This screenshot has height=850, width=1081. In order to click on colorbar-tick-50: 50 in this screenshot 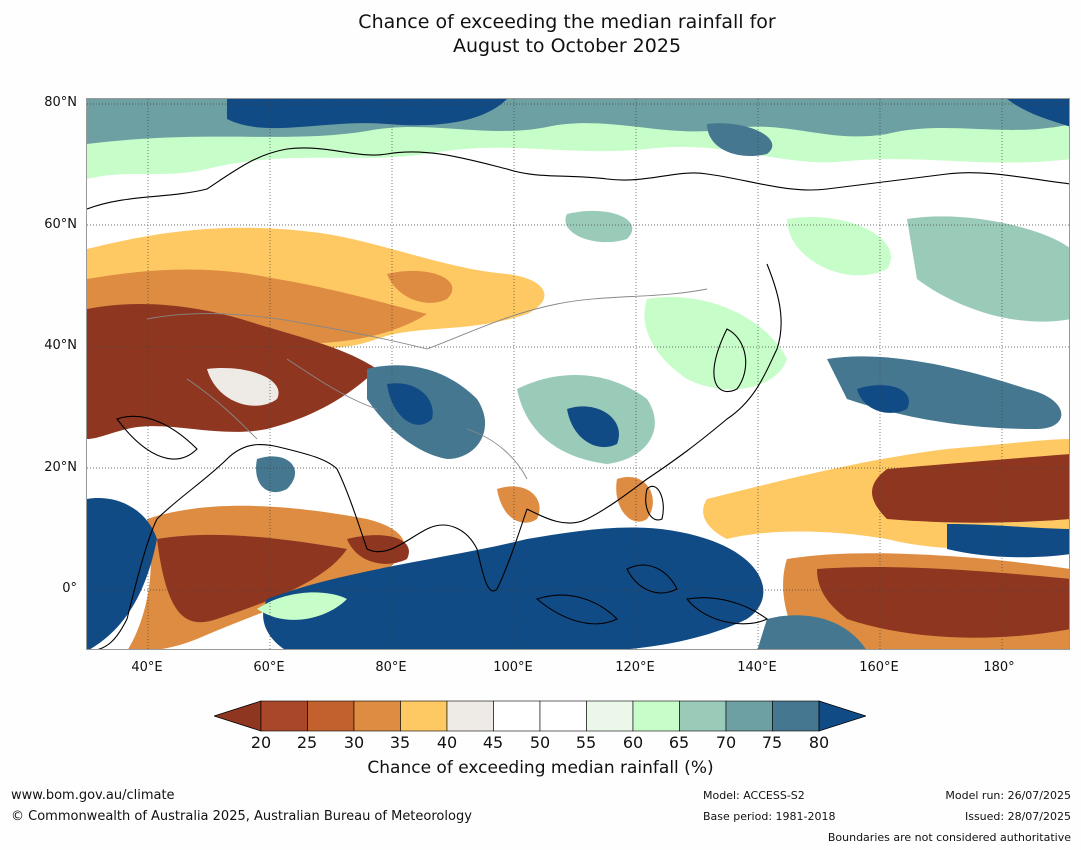, I will do `click(540, 742)`.